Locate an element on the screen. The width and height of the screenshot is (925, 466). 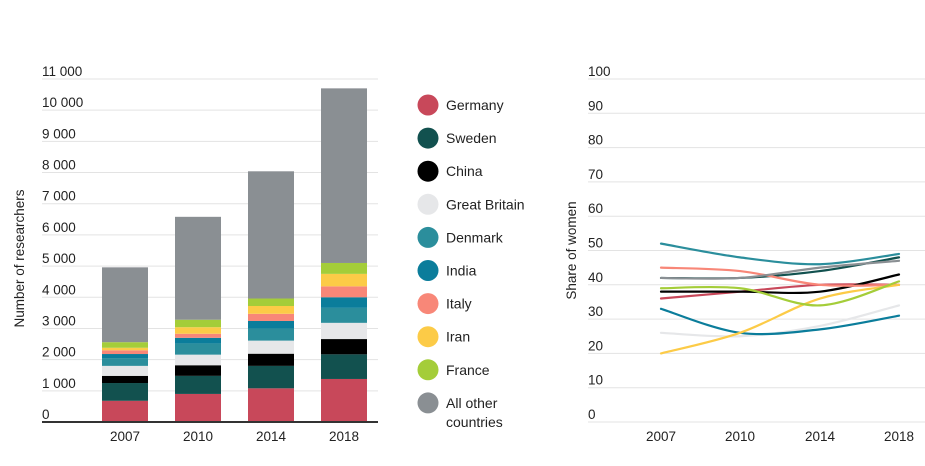
legend-label: Italy is located at coordinates (459, 304).